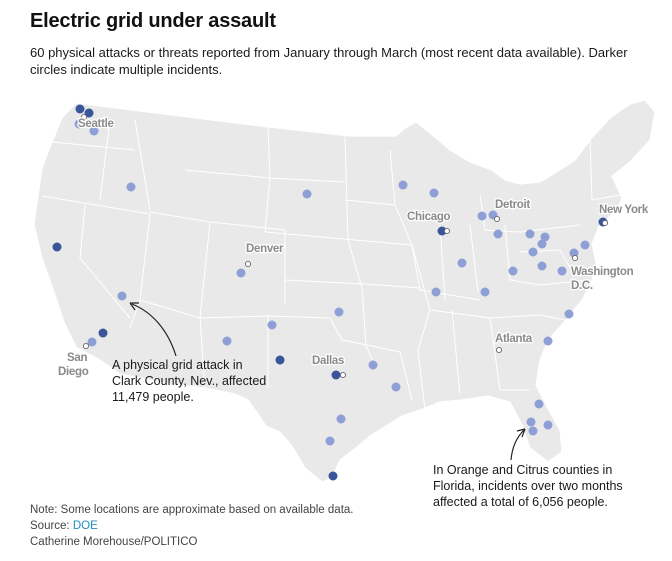  Describe the element at coordinates (51, 526) in the screenshot. I see `source-label: Source:` at that location.